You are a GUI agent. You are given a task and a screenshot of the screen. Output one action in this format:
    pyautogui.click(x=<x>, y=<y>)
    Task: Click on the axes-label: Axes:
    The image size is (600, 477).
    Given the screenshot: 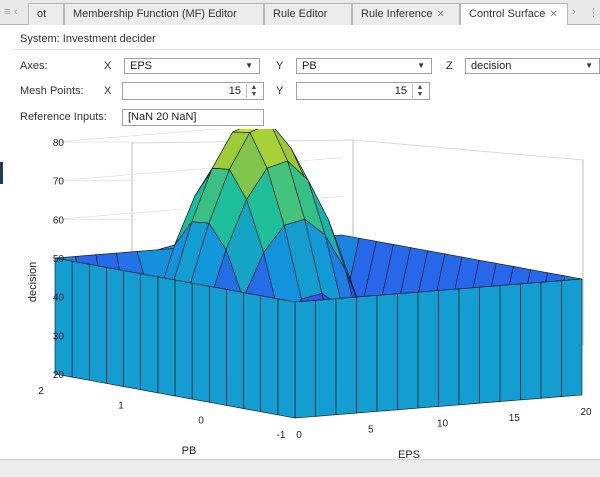 What is the action you would take?
    pyautogui.click(x=34, y=66)
    